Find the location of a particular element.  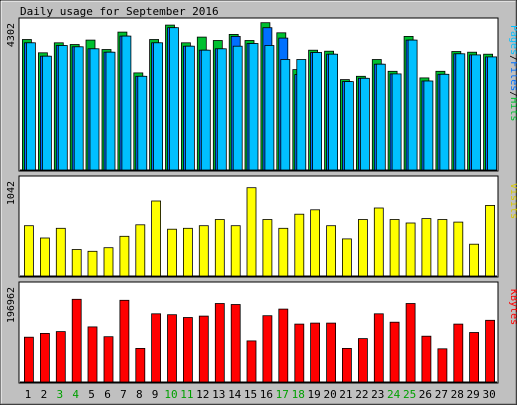

day-label-5: 5 is located at coordinates (91, 394).